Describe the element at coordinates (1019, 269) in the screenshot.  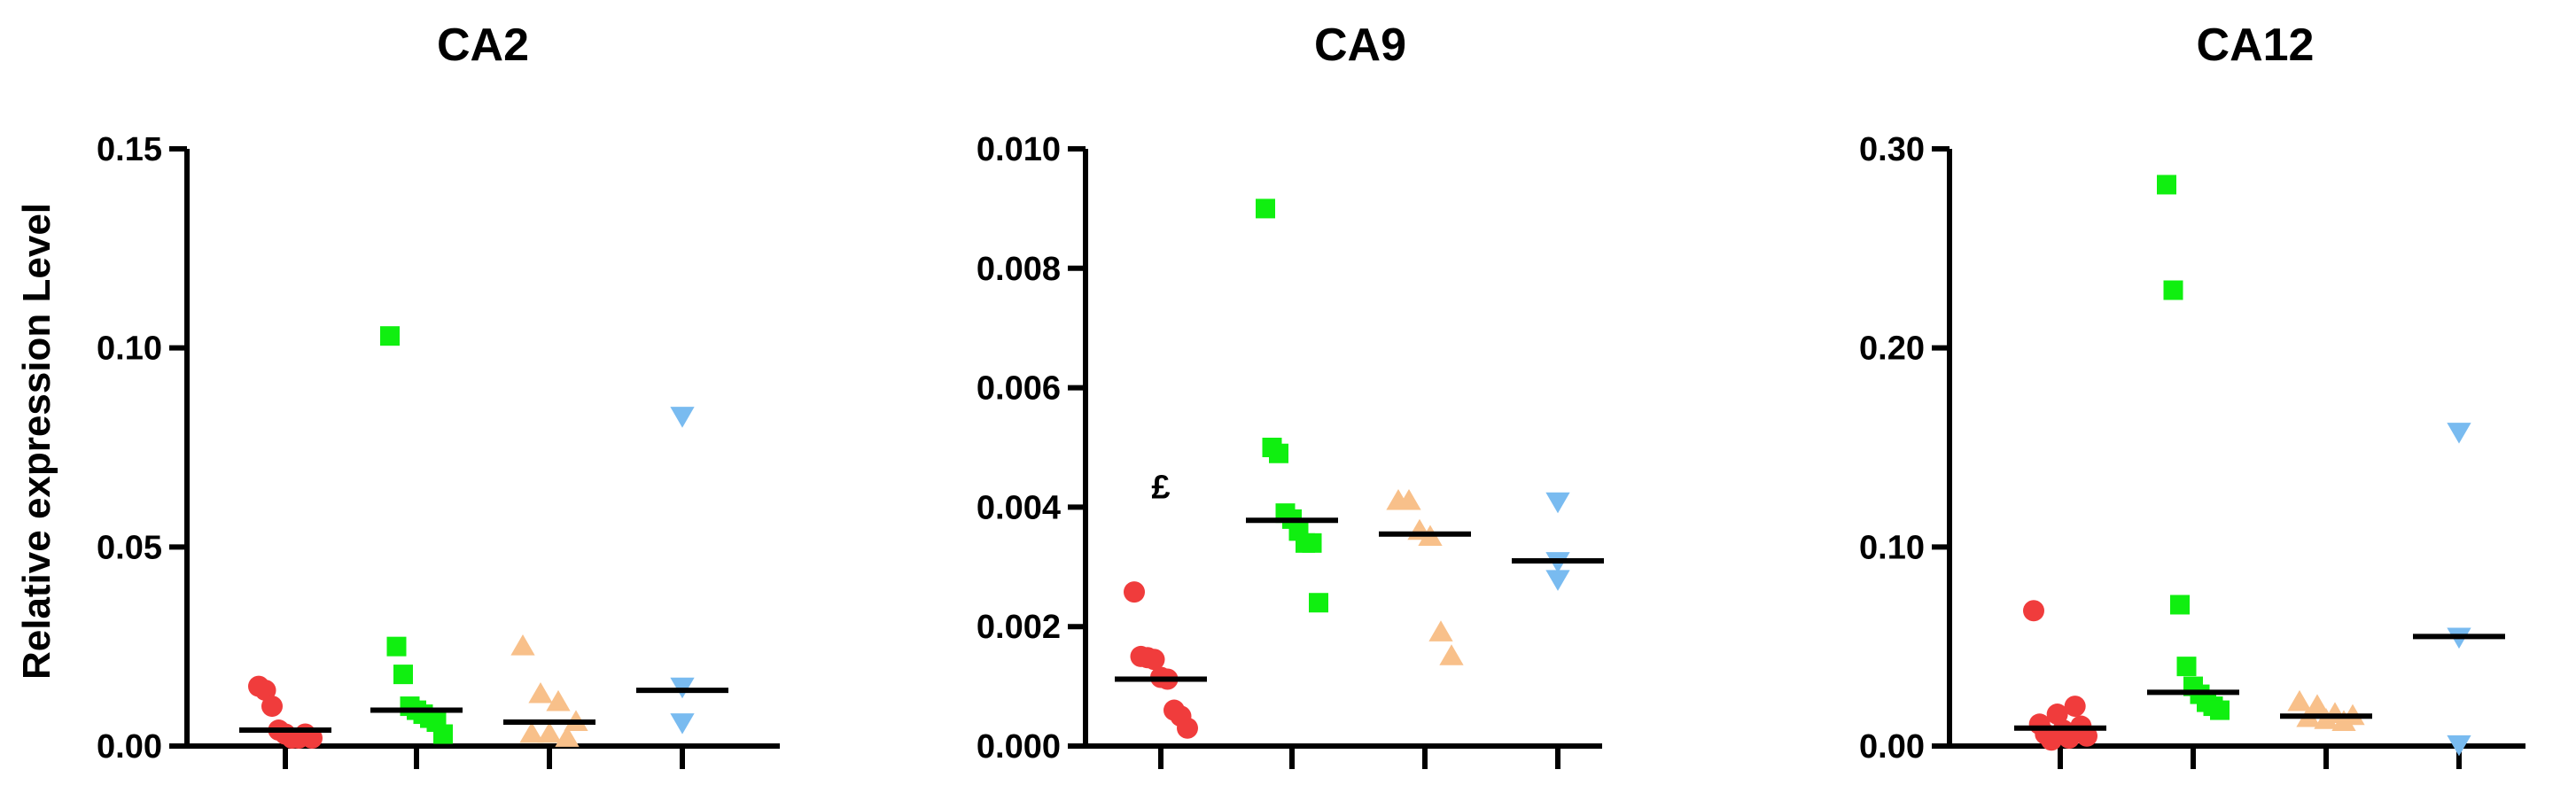
I see `y-tick-label: 0.008` at that location.